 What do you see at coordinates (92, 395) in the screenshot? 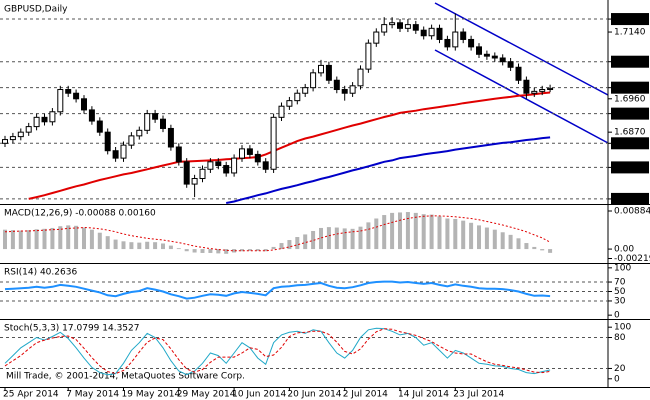
I see `x-tick-label: 7 May 2014` at bounding box center [92, 395].